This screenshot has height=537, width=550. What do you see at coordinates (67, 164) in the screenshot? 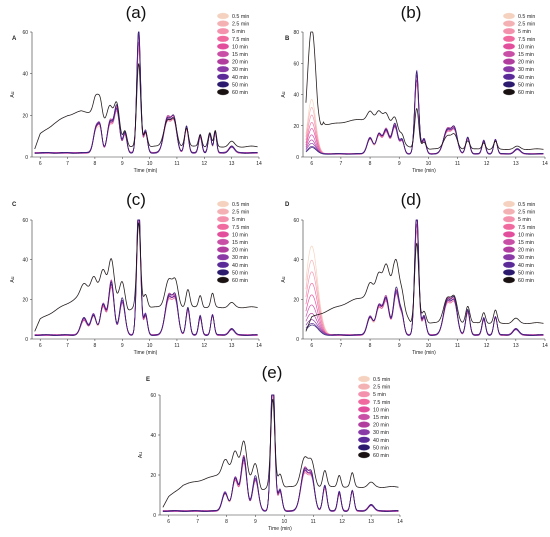
I see `x-tick-label: 7` at bounding box center [67, 164].